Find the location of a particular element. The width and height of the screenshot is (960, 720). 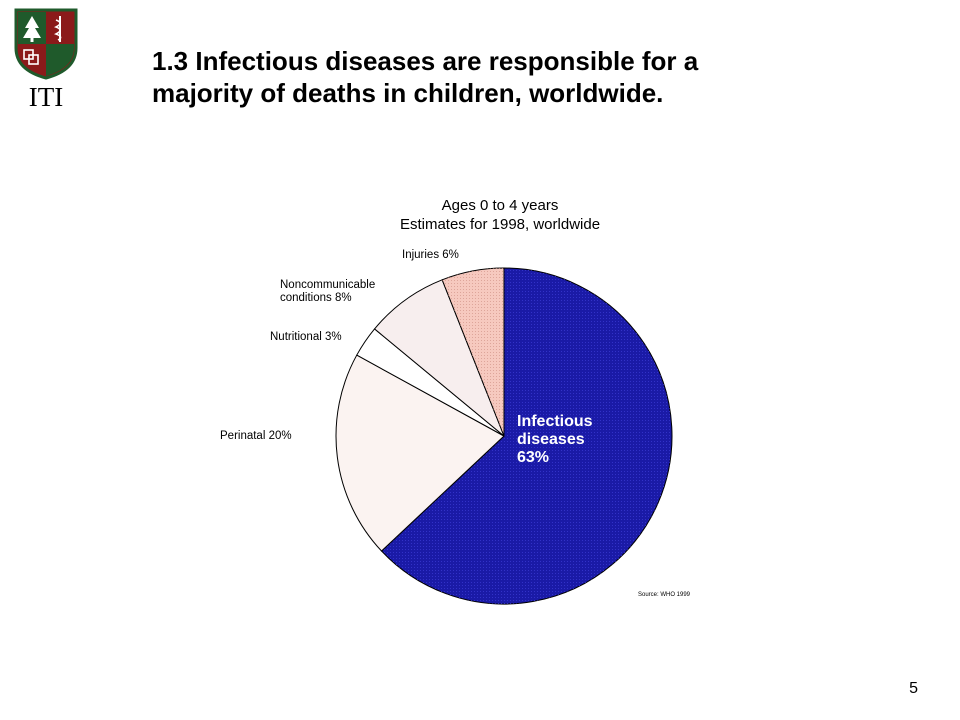

pie-slice-texture-infectious is located at coordinates (527, 436).